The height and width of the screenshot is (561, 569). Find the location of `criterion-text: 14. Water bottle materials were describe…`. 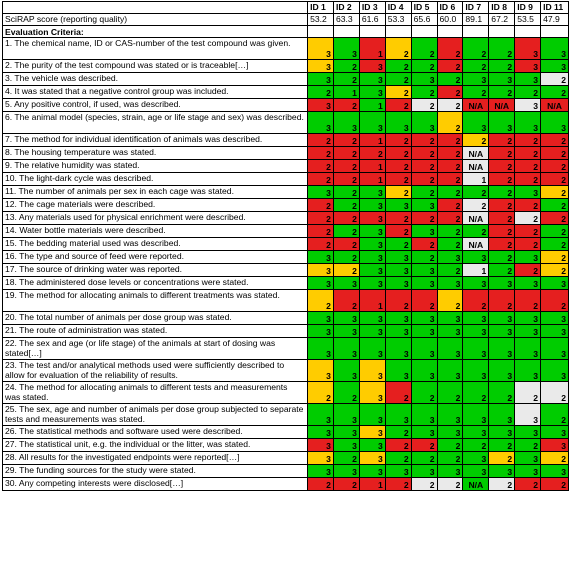

criterion-text: 14. Water bottle materials were describe… is located at coordinates (155, 231).